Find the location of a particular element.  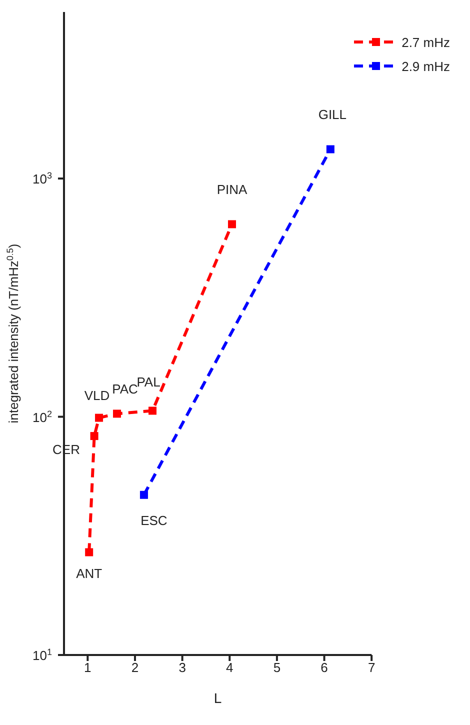

x-tick-label: 5 is located at coordinates (277, 668).